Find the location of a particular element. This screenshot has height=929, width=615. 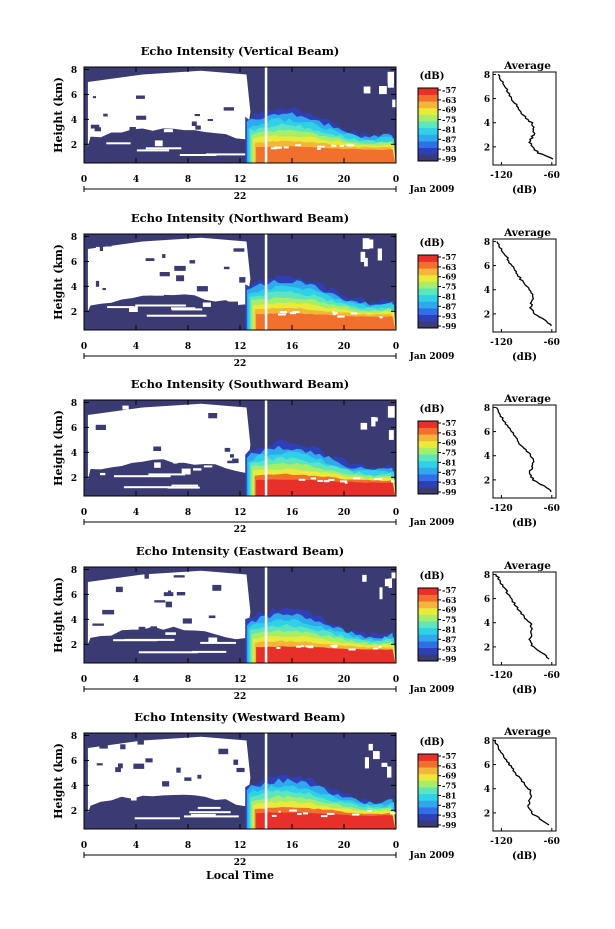

heatmap is located at coordinates (240, 448).